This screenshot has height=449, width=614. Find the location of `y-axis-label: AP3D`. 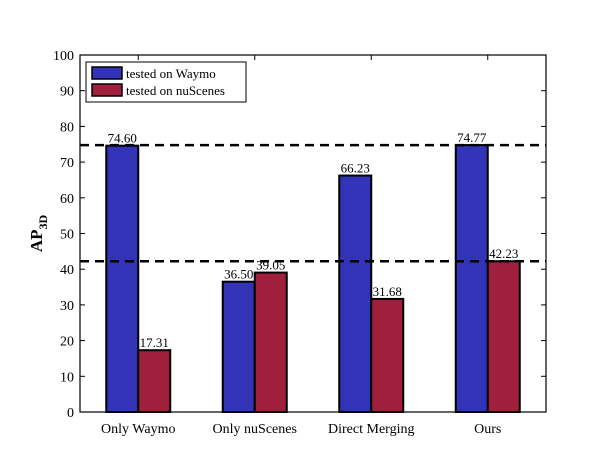

y-axis-label: AP3D is located at coordinates (38, 234).